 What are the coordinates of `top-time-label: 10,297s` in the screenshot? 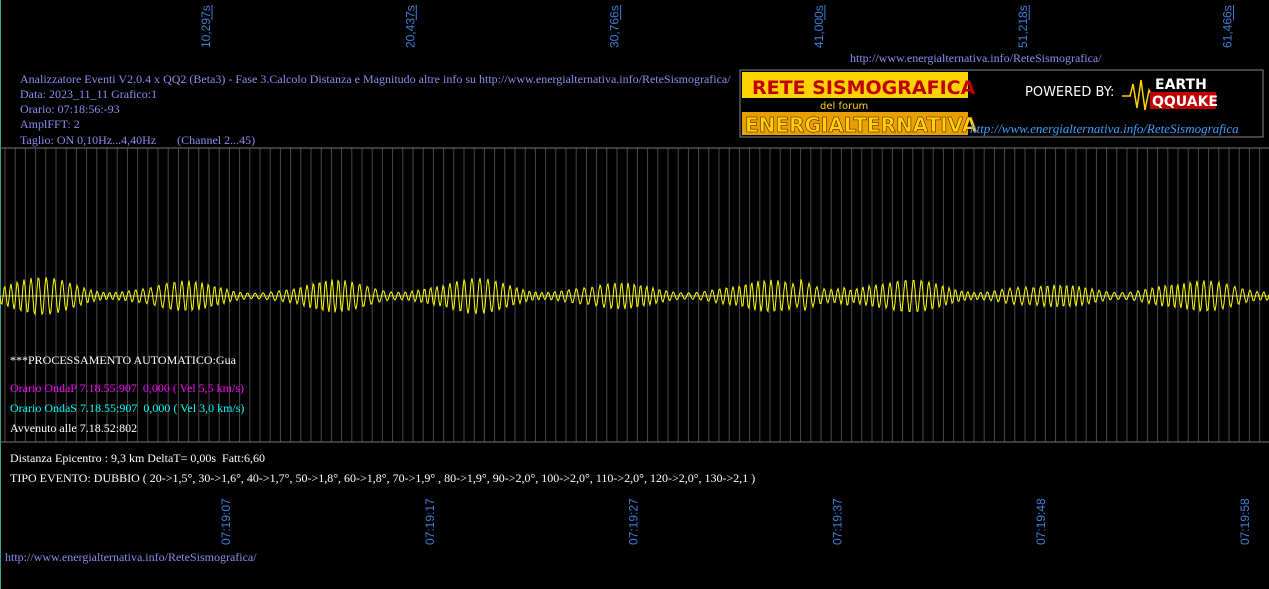 It's located at (206, 26).